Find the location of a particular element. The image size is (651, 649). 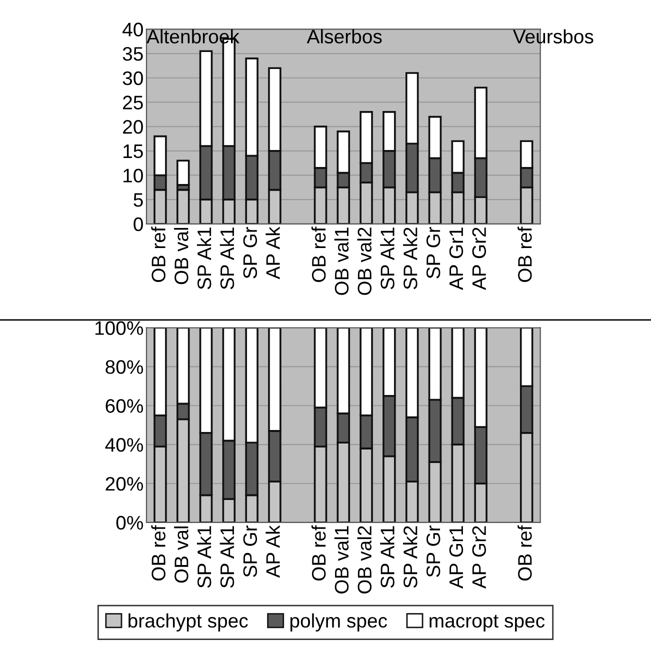

y-tick-label: 25 is located at coordinates (133, 103).